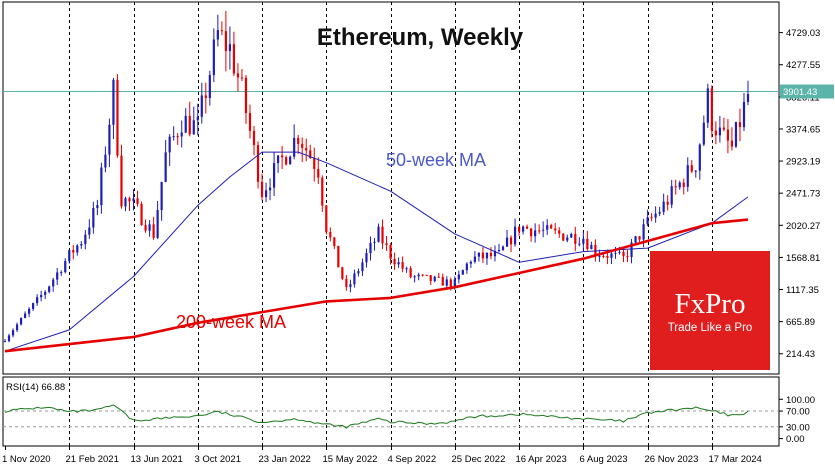 Image resolution: width=835 pixels, height=475 pixels. What do you see at coordinates (803, 162) in the screenshot?
I see `y-tick-label: 2923.19` at bounding box center [803, 162].